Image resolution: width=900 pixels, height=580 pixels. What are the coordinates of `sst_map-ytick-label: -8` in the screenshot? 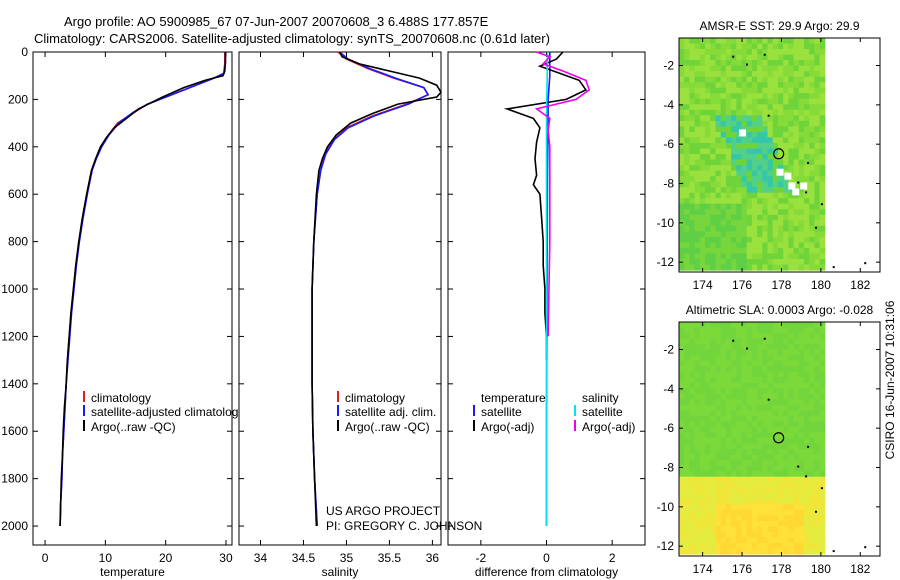 It's located at (668, 184).